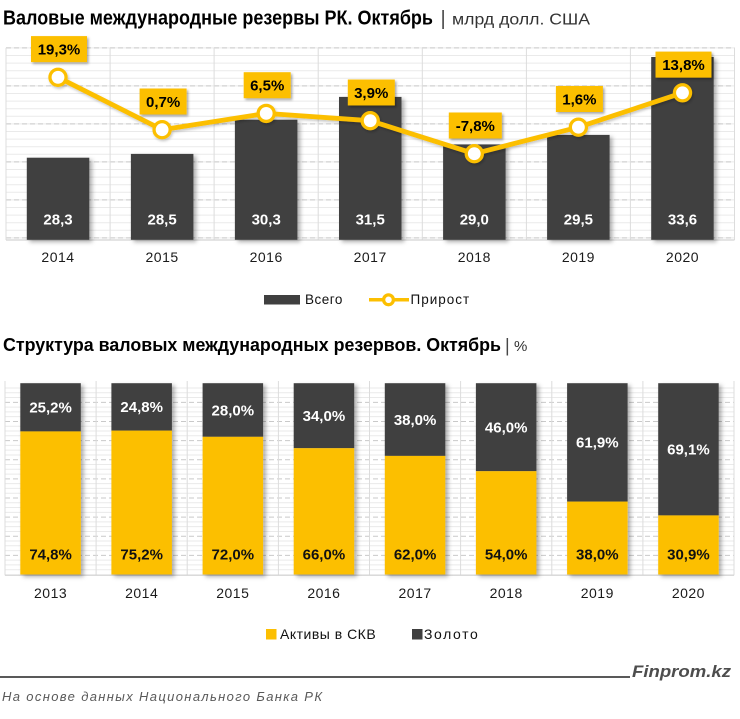 This screenshot has width=740, height=719. I want to click on svg-text: 46,0%, so click(506, 428).